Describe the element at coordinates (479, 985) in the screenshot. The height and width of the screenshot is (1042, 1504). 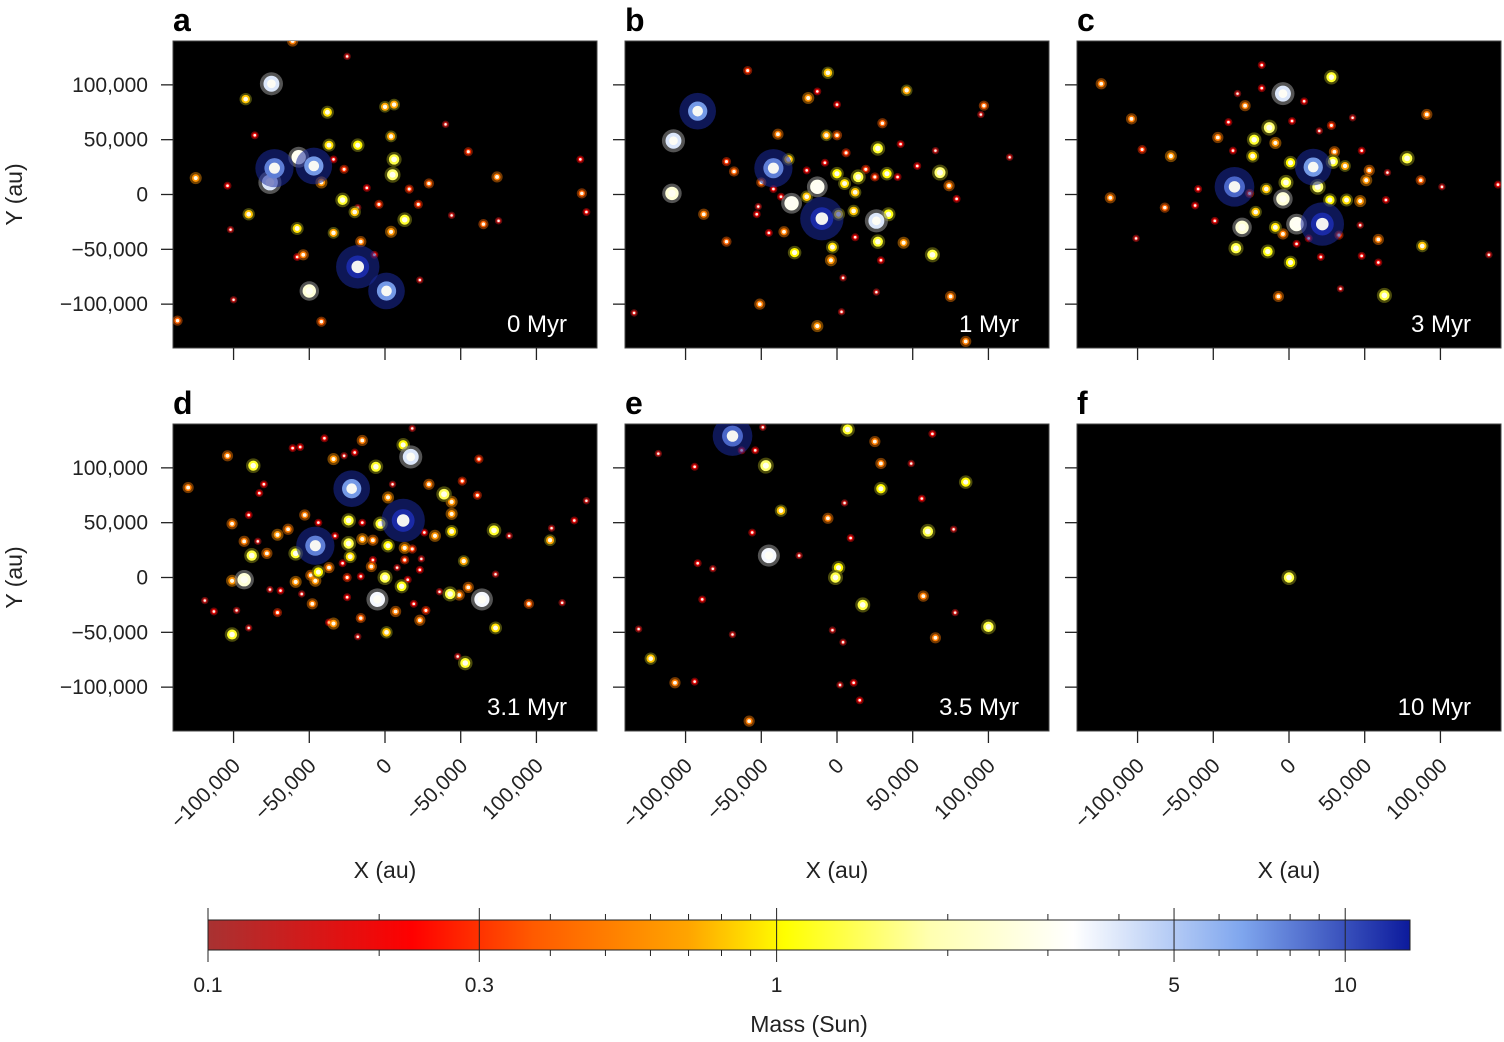
I see `colorbar-tick-label: 0.3` at that location.